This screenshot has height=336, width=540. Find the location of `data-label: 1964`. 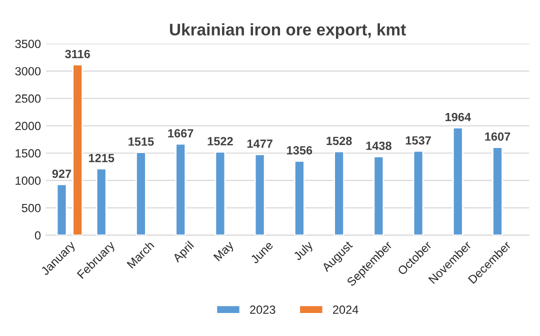

data-label: 1964 is located at coordinates (458, 117).